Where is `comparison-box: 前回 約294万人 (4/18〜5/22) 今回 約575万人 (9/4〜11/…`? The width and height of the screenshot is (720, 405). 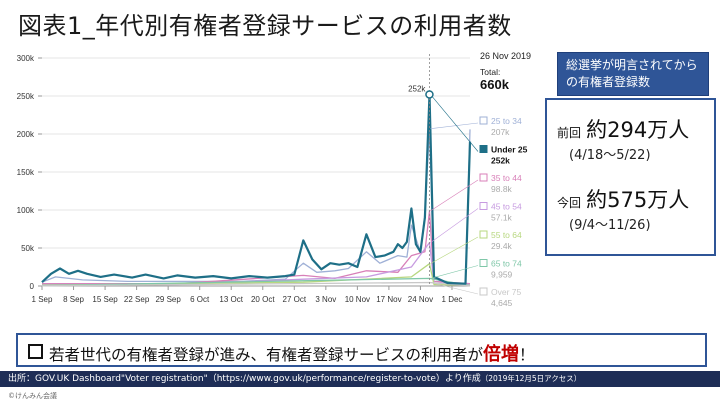
comparison-box: 前回 約294万人 (4/18〜5/22) 今回 約575万人 (9/4〜11/… is located at coordinates (630, 177).